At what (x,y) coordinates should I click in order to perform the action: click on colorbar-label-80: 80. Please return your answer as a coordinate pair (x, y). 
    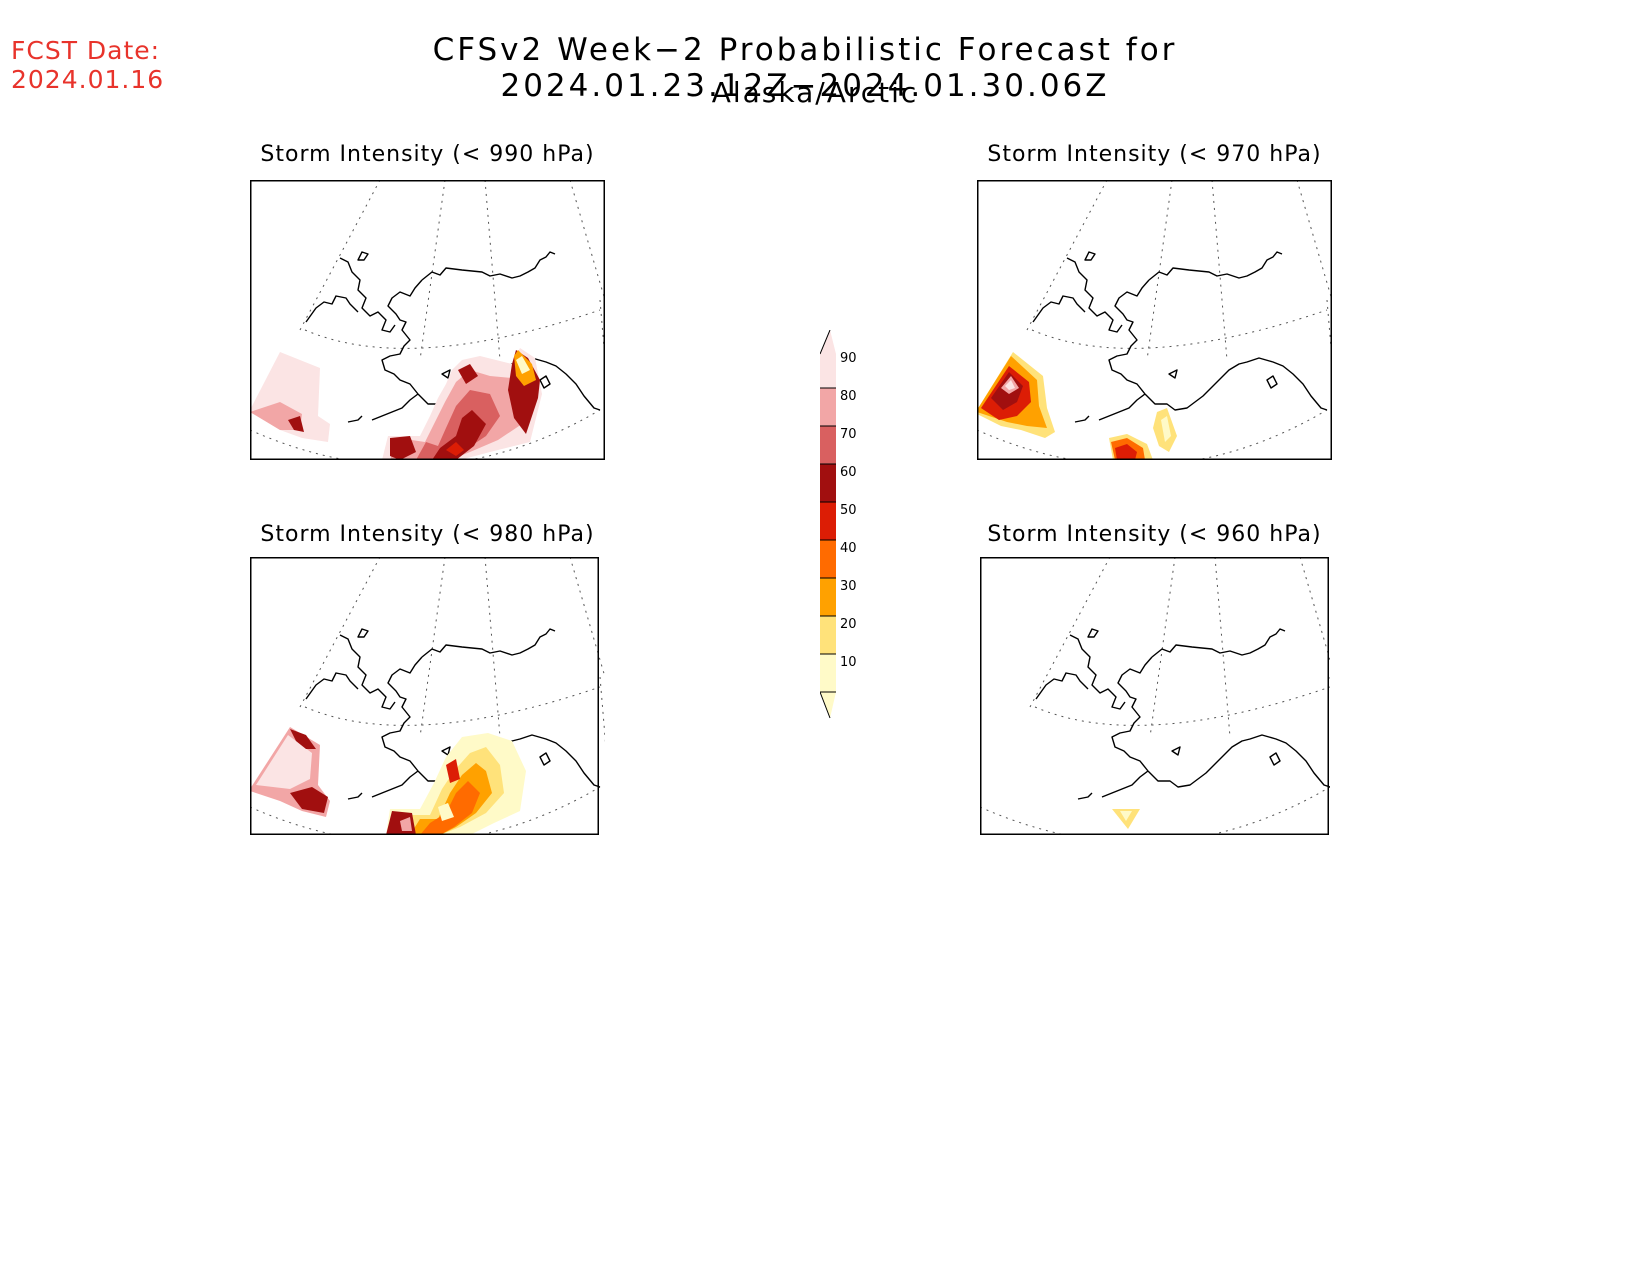
    Looking at the image, I should click on (848, 396).